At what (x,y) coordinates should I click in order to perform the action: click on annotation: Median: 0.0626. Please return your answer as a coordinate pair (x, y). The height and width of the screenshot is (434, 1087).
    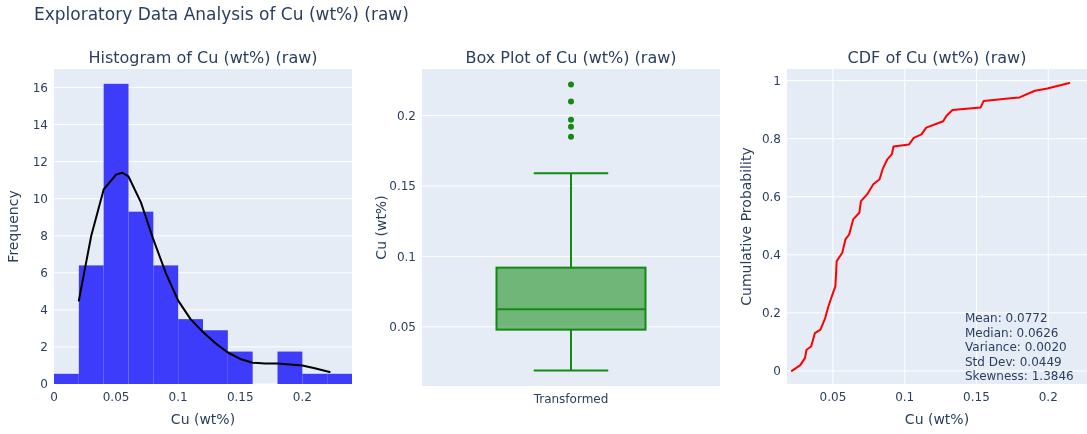
    Looking at the image, I should click on (1012, 332).